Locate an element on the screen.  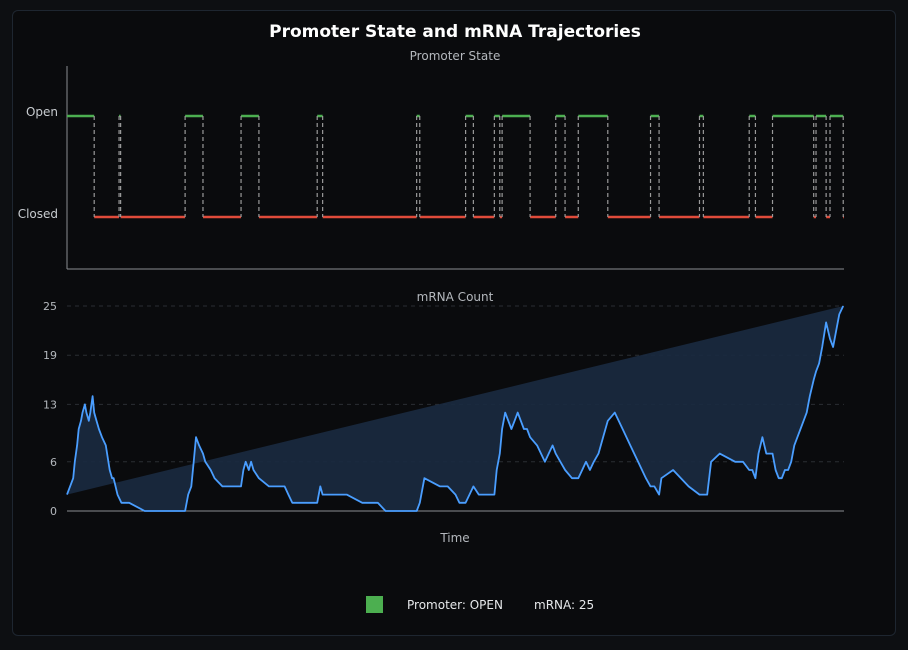
mrna-subtitle: mRNA Count is located at coordinates (455, 297).